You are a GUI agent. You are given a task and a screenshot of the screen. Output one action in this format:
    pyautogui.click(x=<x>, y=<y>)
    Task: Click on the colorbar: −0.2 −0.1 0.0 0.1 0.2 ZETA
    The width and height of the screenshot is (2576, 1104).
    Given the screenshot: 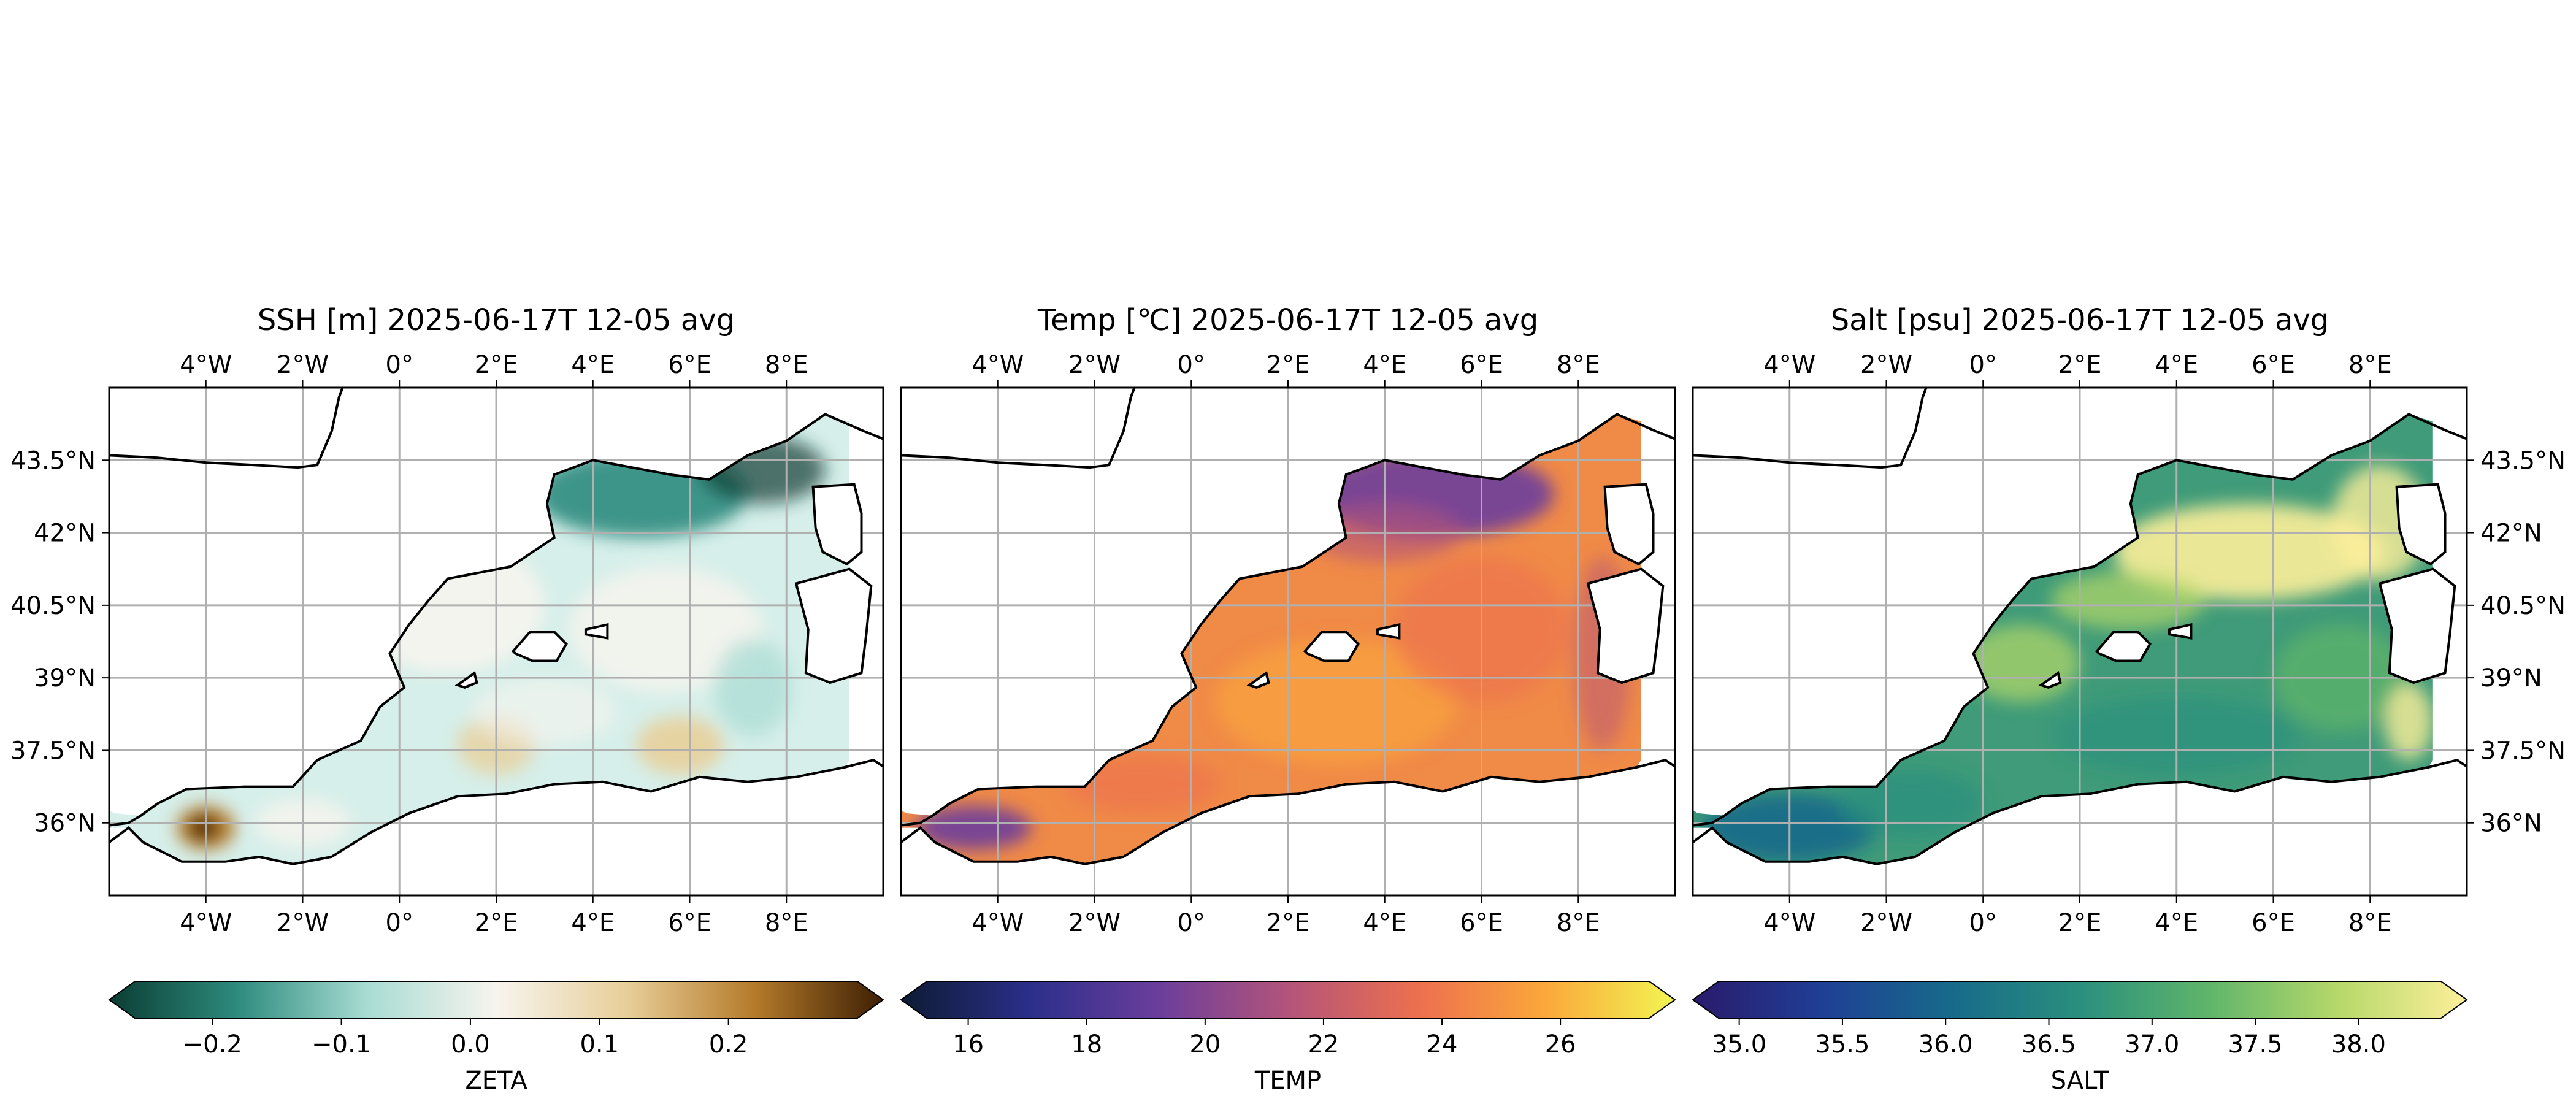 What is the action you would take?
    pyautogui.click(x=496, y=1038)
    